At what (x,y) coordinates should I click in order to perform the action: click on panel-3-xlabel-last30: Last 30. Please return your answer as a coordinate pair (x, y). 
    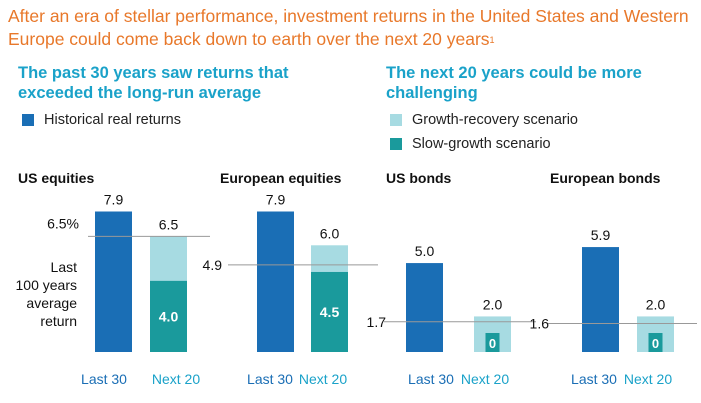
    Looking at the image, I should click on (431, 379).